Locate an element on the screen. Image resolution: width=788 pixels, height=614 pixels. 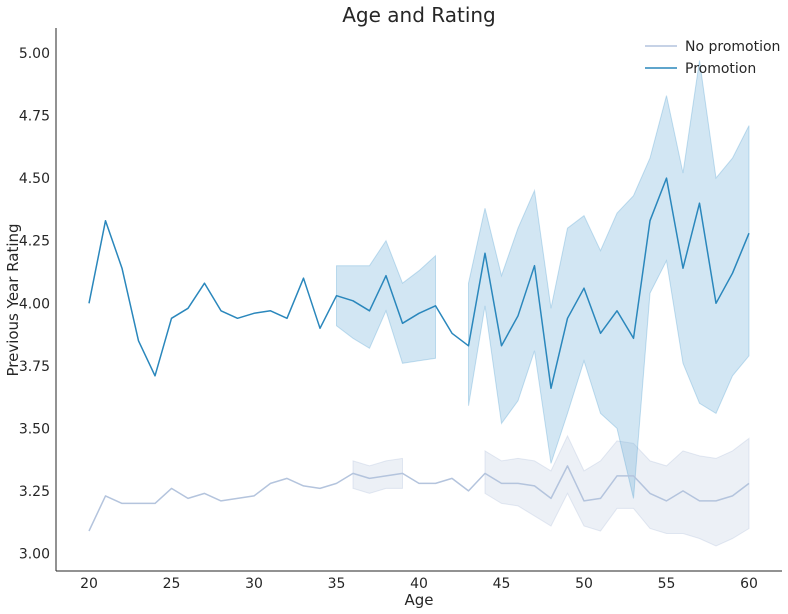
y-axis-label: Previous Year Rating is located at coordinates (13, 299).